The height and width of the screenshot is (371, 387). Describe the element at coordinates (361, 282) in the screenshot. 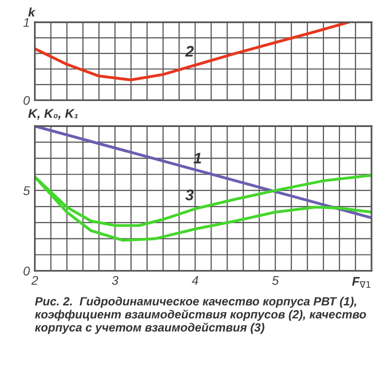

I see `x-axis-title: F$_{∇1}$` at that location.